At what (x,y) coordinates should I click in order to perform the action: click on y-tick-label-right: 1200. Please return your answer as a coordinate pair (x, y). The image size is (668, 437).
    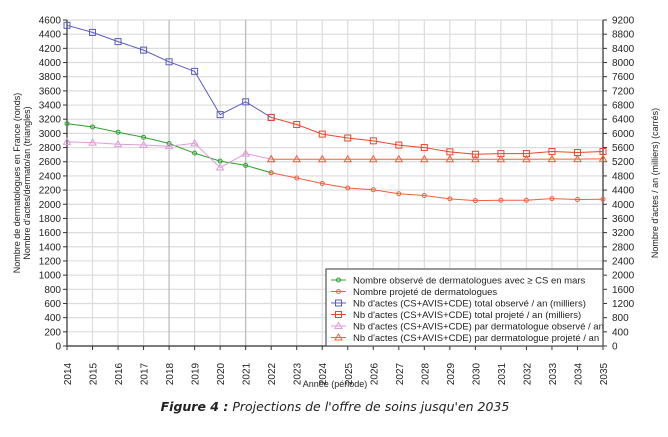
    Looking at the image, I should click on (623, 304).